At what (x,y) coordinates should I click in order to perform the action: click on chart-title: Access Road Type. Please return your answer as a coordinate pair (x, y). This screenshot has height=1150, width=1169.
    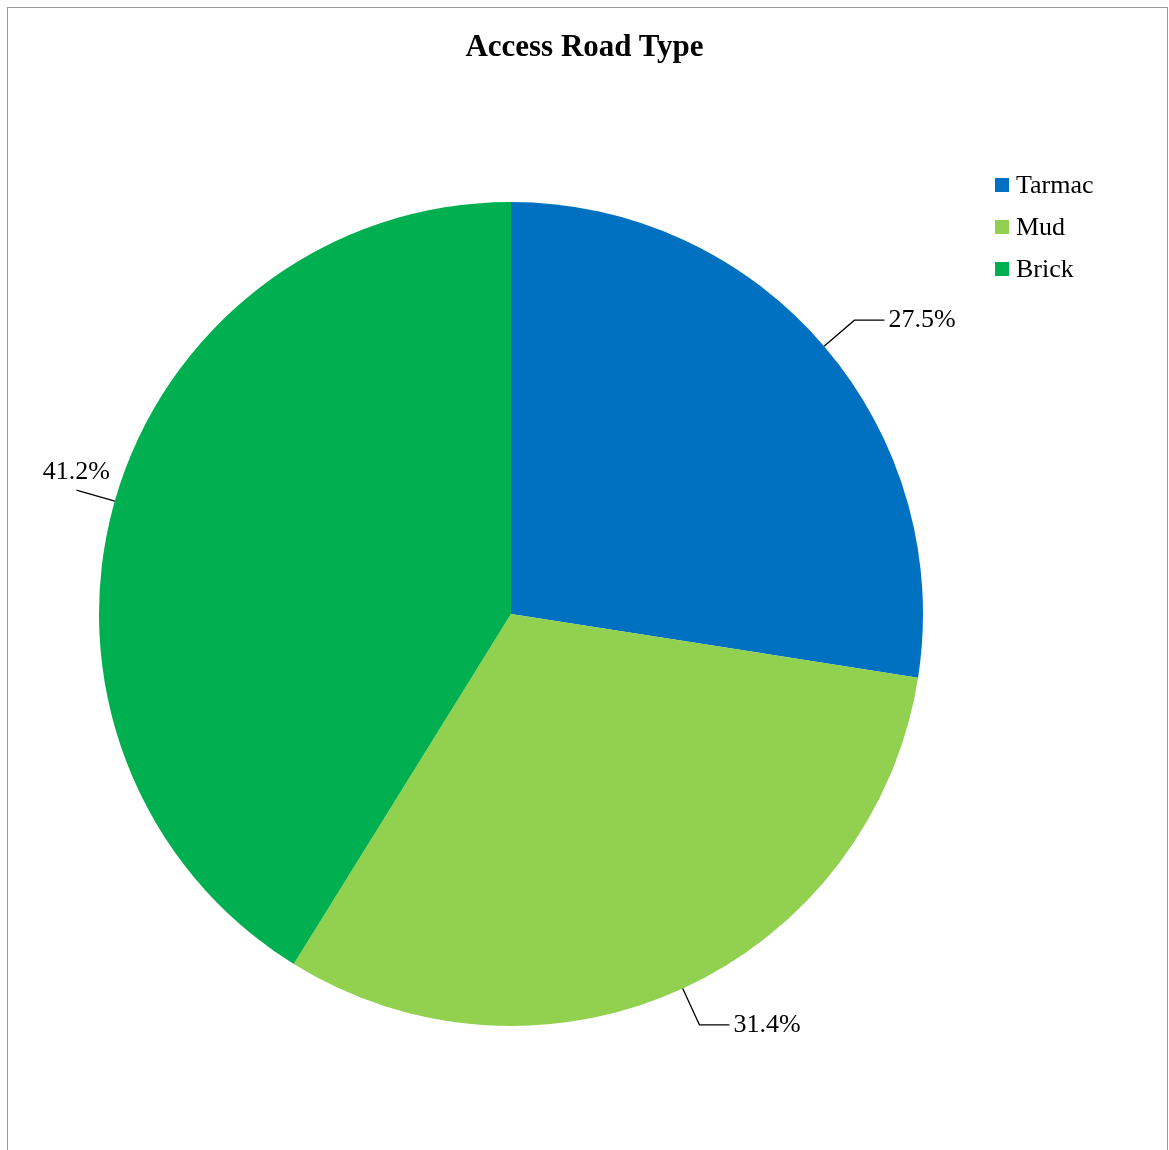
    Looking at the image, I should click on (584, 46).